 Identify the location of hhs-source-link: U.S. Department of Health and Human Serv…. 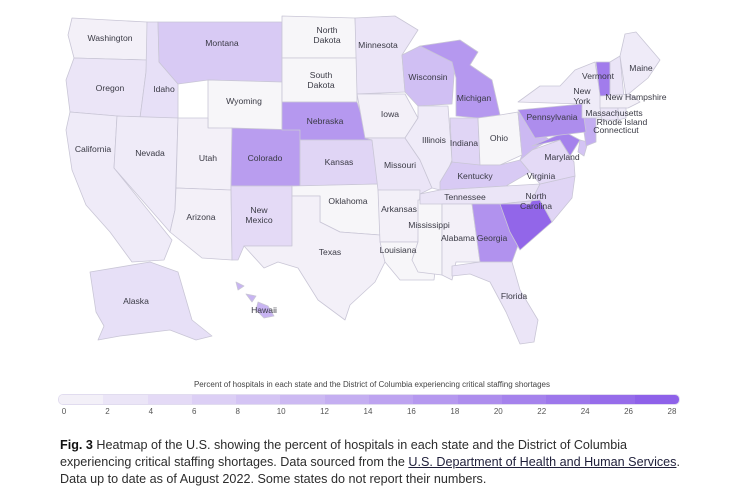
(542, 462).